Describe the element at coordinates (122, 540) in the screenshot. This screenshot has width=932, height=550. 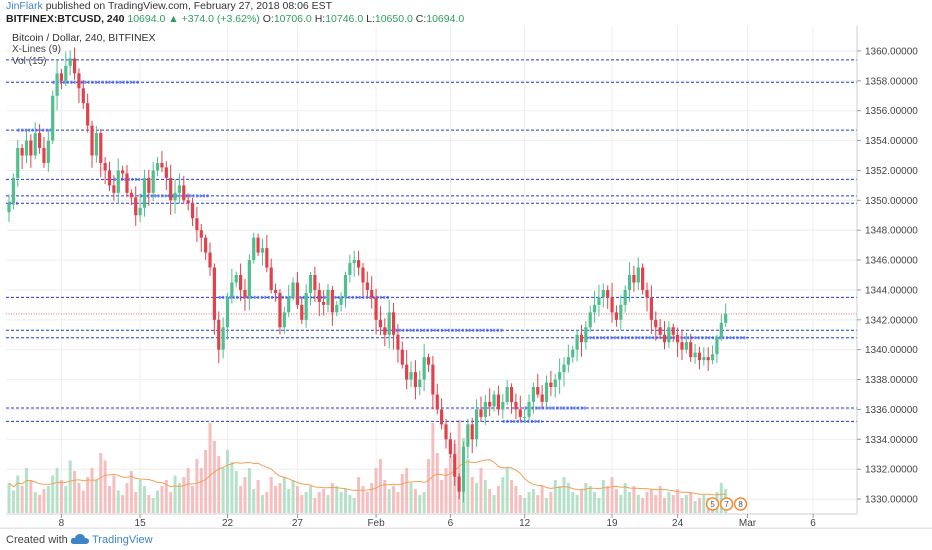
I see `tradingview-brand: TradingView` at that location.